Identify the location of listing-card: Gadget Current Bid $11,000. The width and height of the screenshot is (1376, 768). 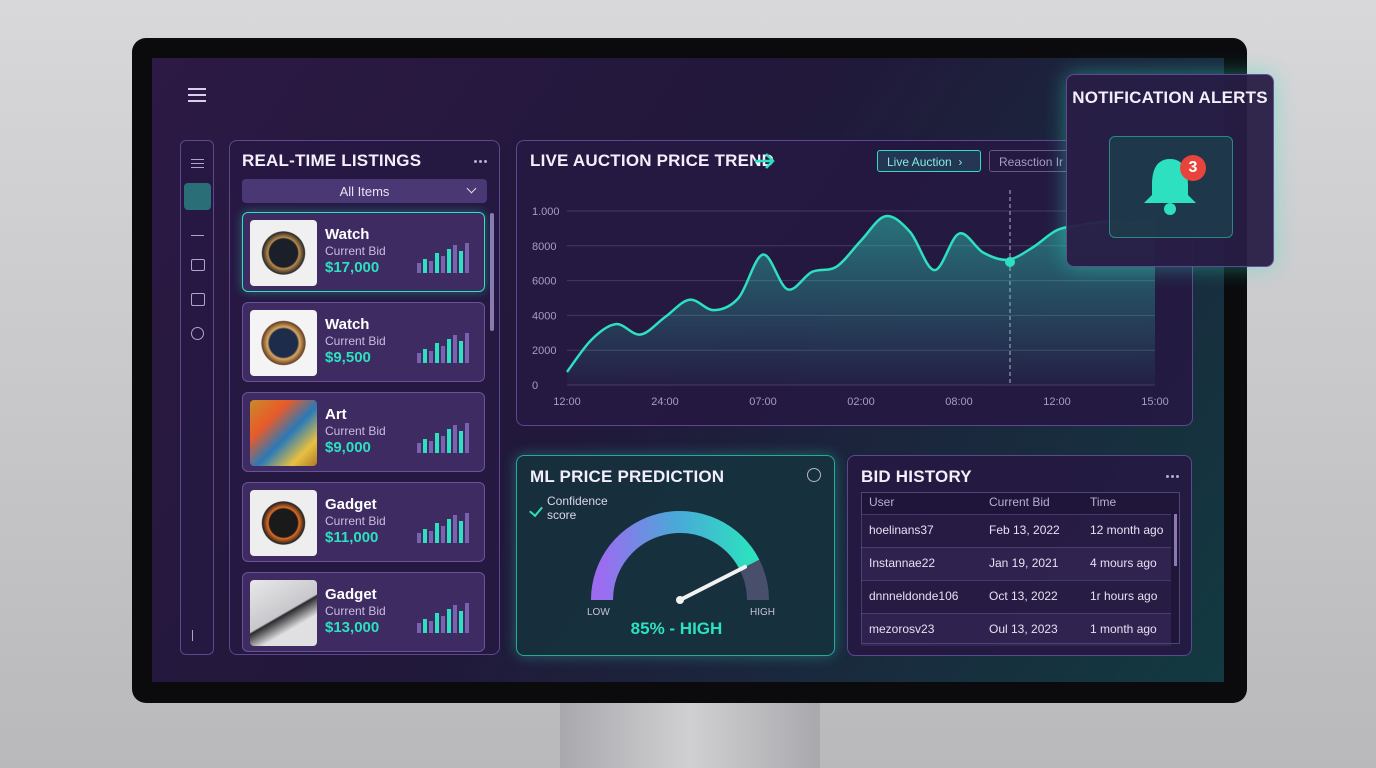
(363, 522).